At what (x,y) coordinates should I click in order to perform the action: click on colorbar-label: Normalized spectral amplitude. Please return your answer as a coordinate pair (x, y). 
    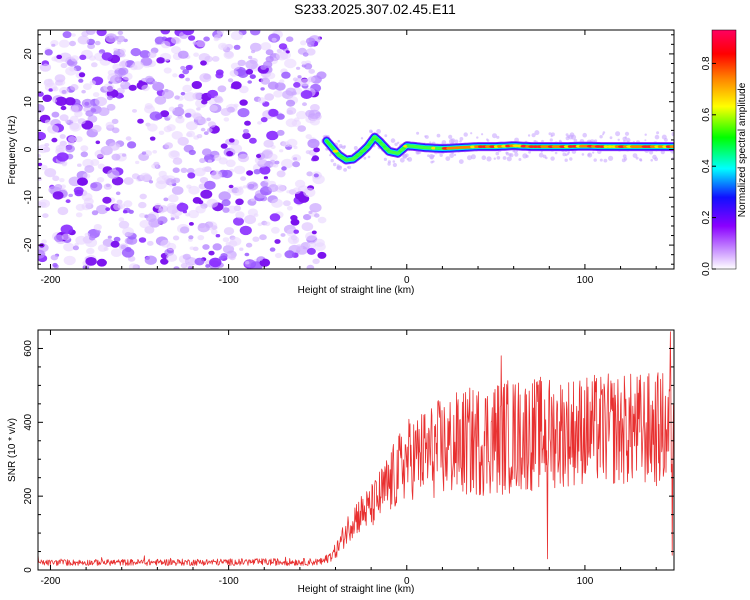
    Looking at the image, I should click on (742, 149).